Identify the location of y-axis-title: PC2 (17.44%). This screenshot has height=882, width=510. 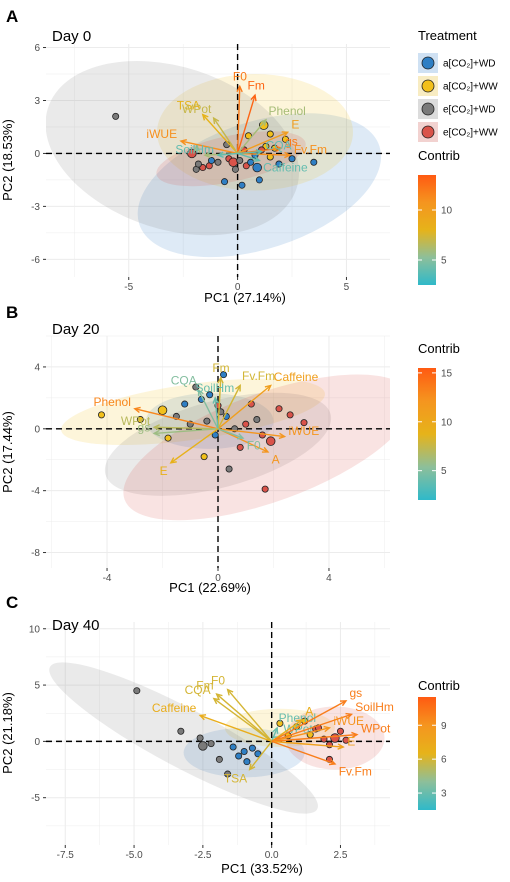
(7, 452).